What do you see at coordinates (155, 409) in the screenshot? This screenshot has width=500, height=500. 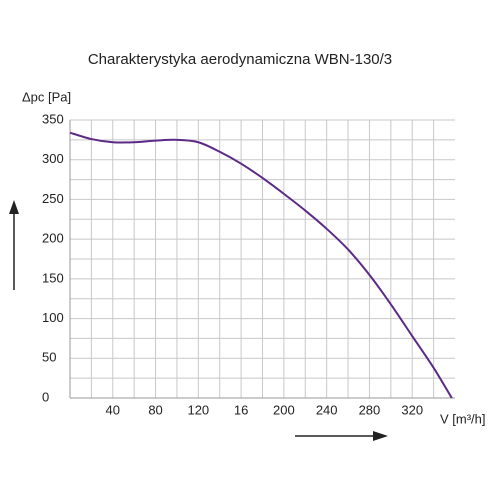 I see `x-tick-label: 80` at bounding box center [155, 409].